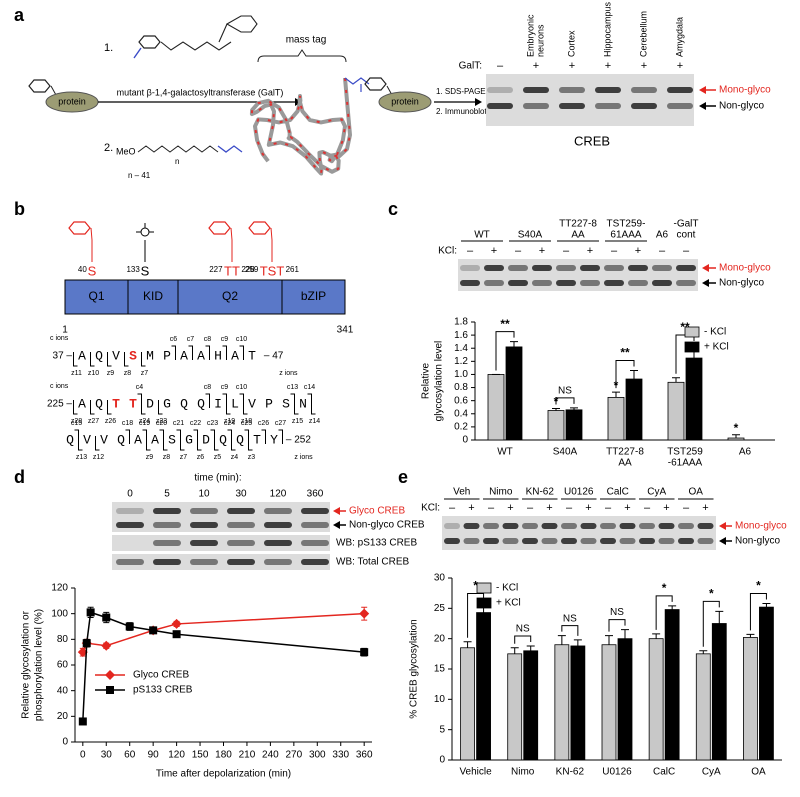 The image size is (800, 797). Describe the element at coordinates (439, 381) in the screenshot. I see `y-axis-label: glycosylation level` at that location.